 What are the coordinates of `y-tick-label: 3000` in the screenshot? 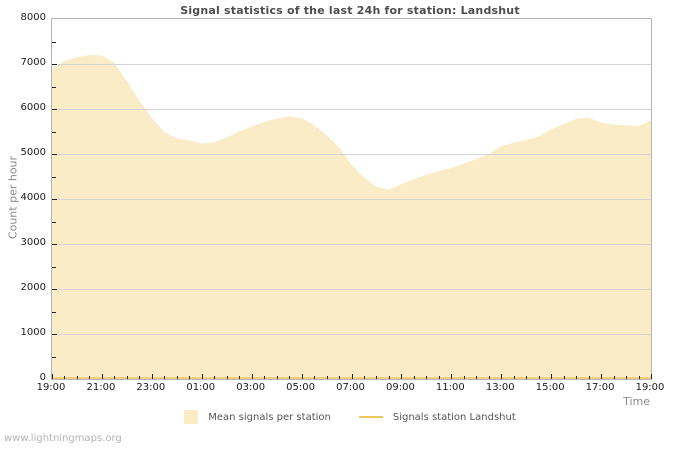 It's located at (33, 242).